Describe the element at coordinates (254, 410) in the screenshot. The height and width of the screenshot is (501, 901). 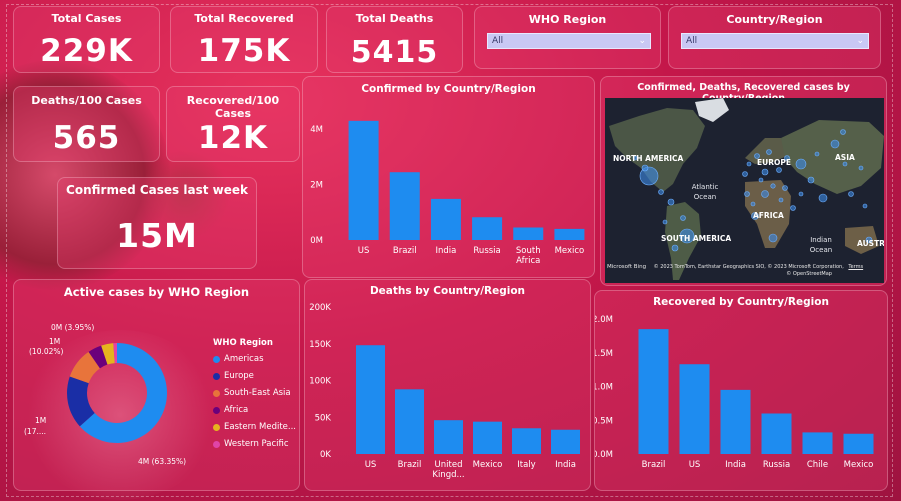
I see `legend-item: Africa` at that location.